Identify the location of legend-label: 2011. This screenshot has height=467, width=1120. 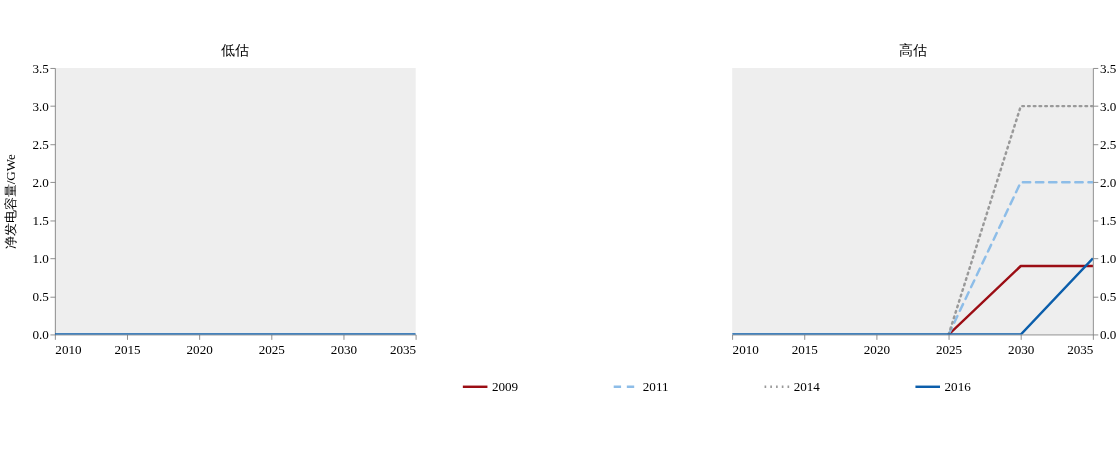
(655, 386).